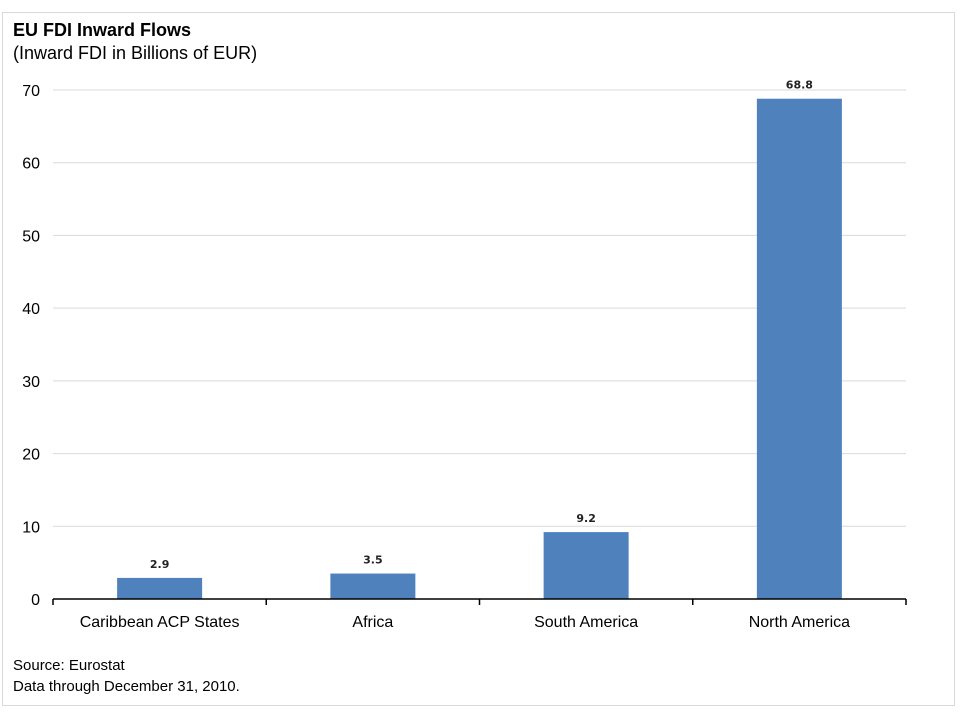  What do you see at coordinates (102, 30) in the screenshot?
I see `chart-title: EU FDI Inward Flows` at bounding box center [102, 30].